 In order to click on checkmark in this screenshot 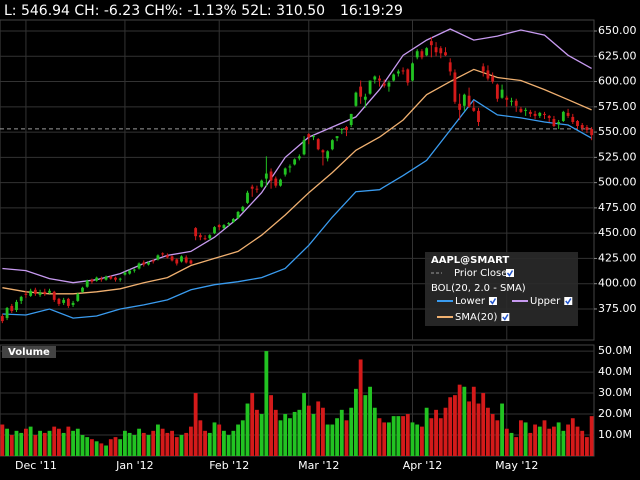, I will do `click(493, 301)`.